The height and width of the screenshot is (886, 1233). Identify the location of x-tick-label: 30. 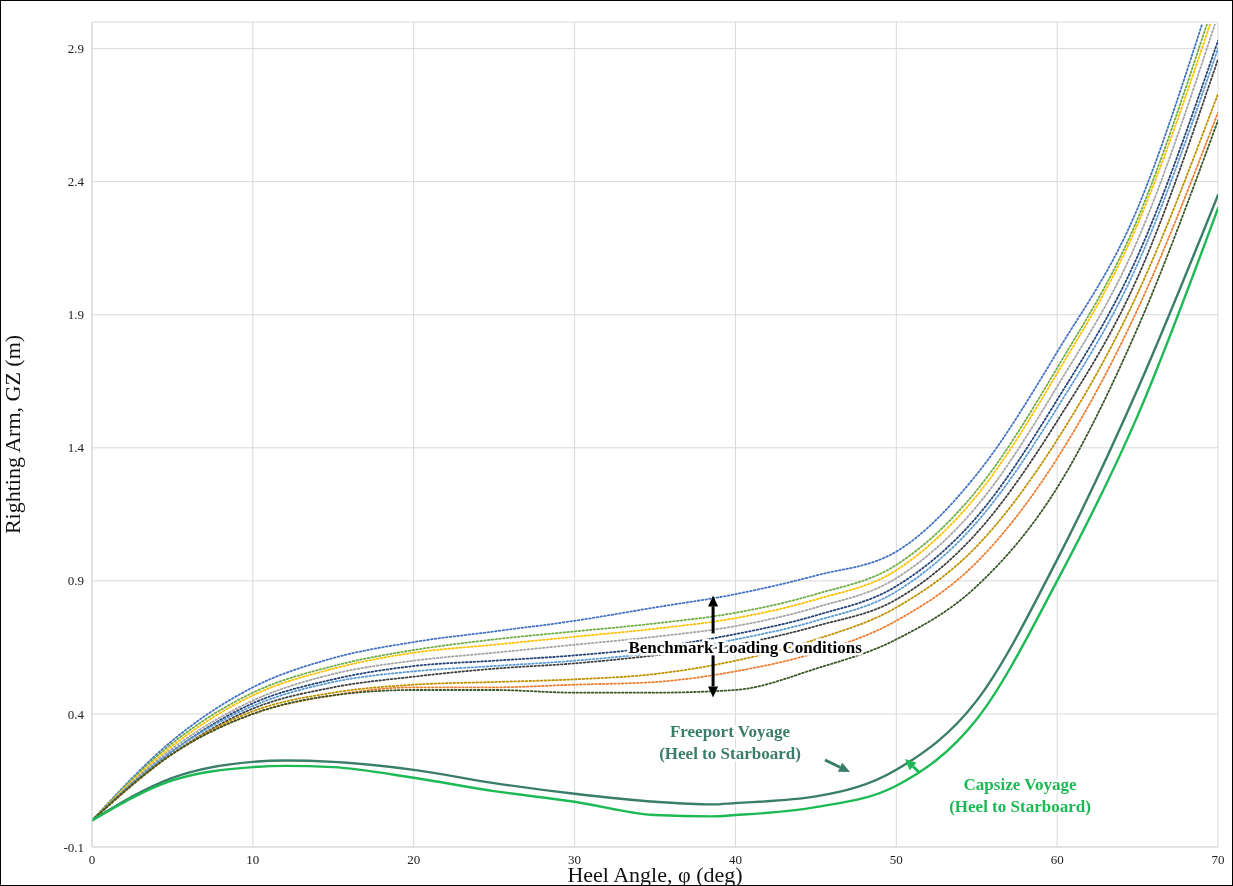
(575, 860).